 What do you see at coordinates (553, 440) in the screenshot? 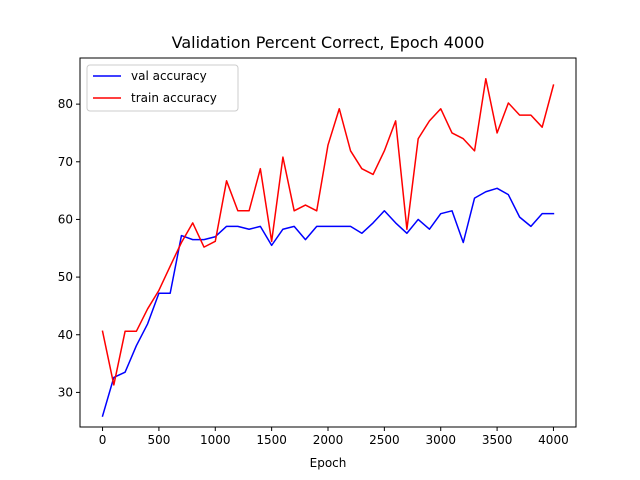
I see `x-tick-label: 4000` at bounding box center [553, 440].